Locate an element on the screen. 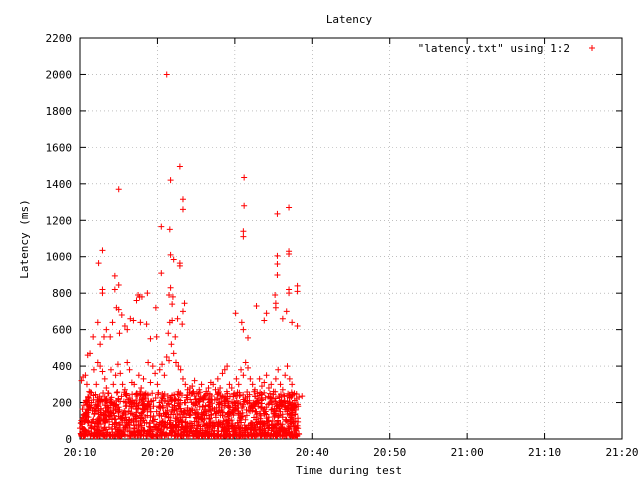  y-tick-label: 2200 is located at coordinates (59, 38).